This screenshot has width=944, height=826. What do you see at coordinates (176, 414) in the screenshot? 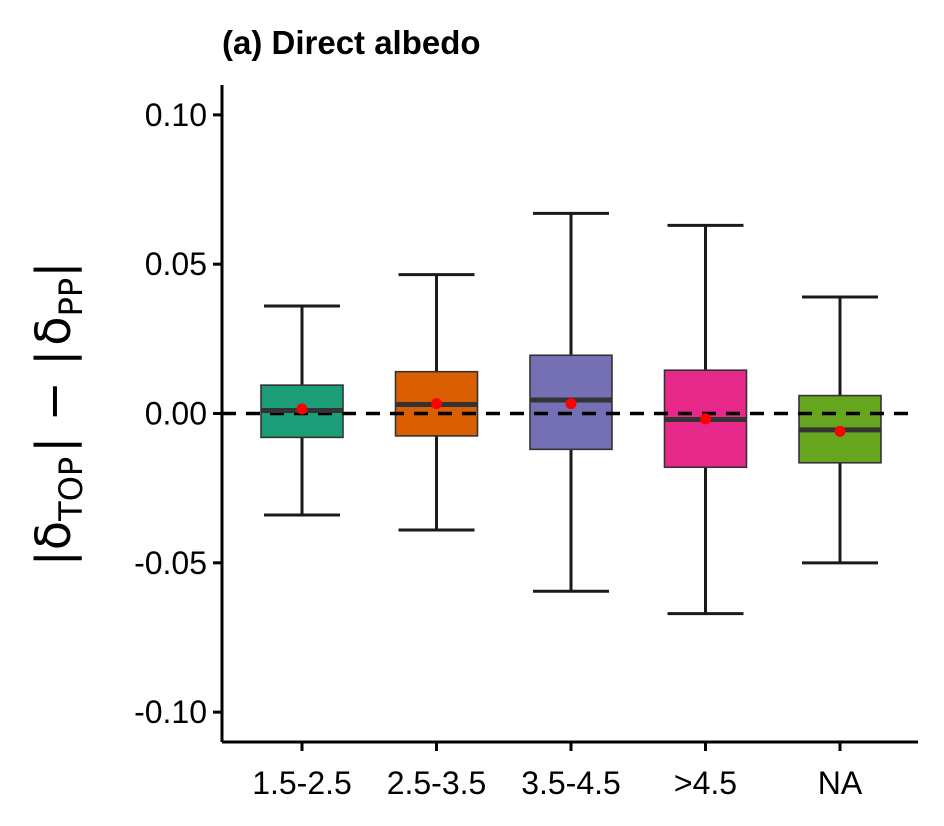
I see `y-tick-label: 0.00` at bounding box center [176, 414].